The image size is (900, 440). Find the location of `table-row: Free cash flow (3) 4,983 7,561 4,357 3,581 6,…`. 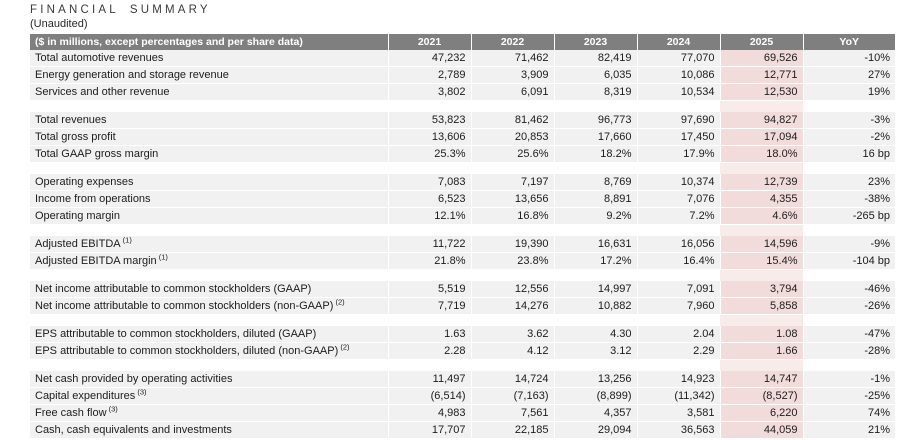

table-row: Free cash flow (3) 4,983 7,561 4,357 3,581 6,… is located at coordinates (462, 413).